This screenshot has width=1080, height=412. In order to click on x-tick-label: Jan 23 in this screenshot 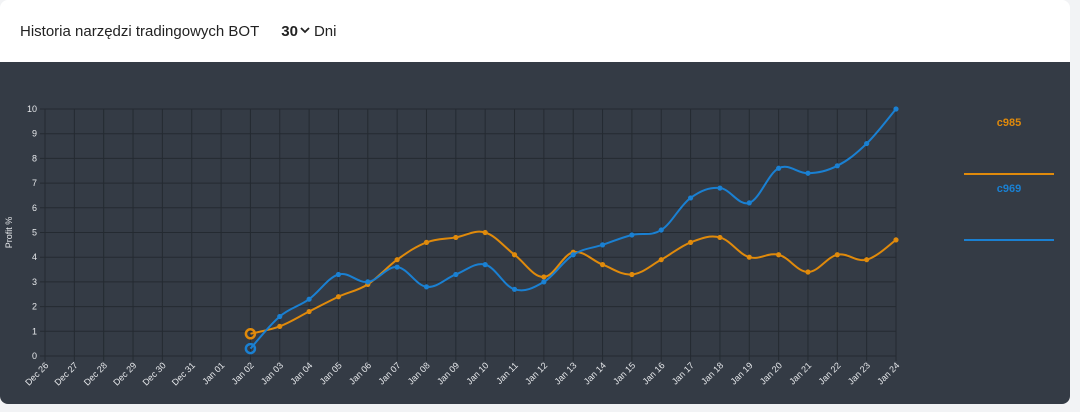, I will do `click(859, 373)`.